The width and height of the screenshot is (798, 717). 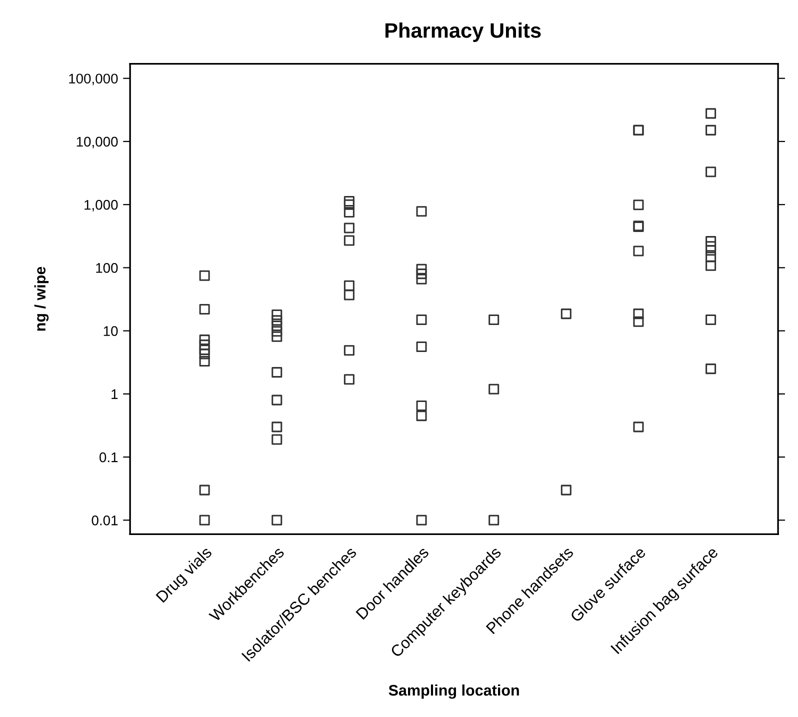 I want to click on y-tick-label: 1,000, so click(x=101, y=206).